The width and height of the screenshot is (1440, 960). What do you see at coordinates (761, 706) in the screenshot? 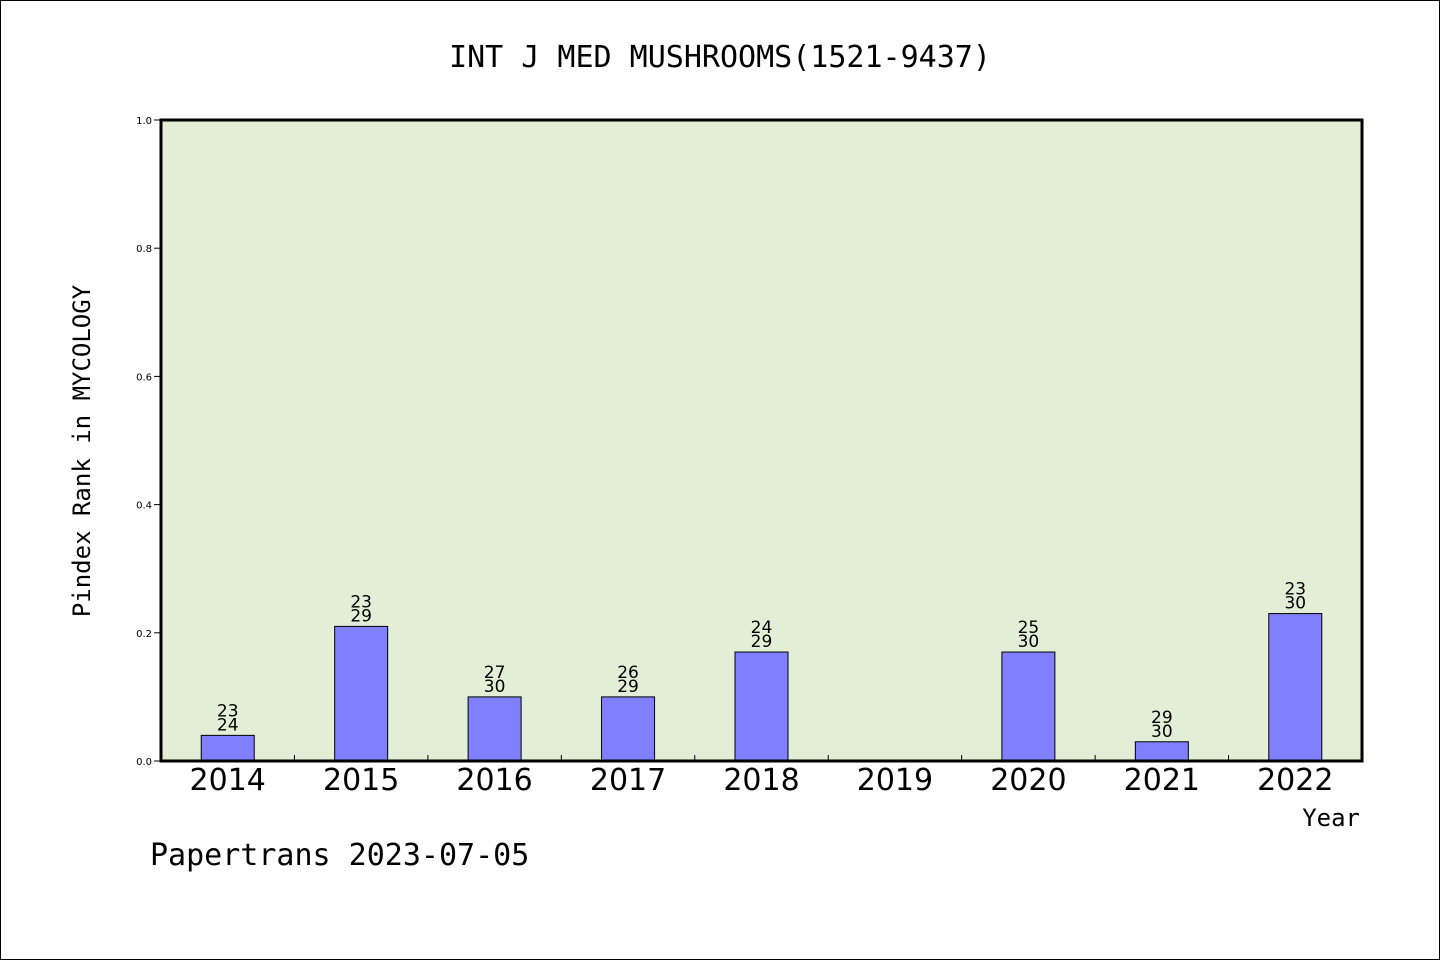
I see `bar-2018` at bounding box center [761, 706].